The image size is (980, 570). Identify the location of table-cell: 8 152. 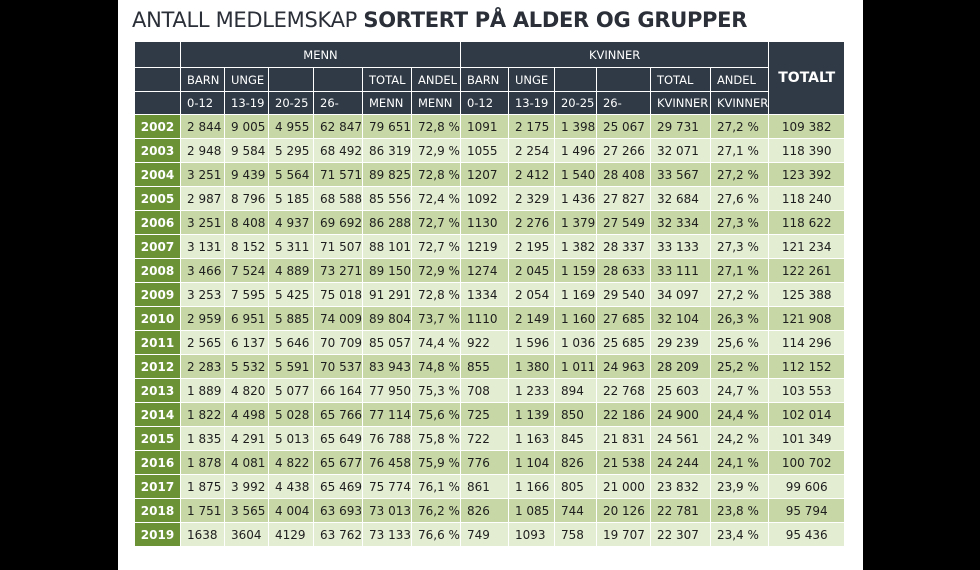
(246, 246).